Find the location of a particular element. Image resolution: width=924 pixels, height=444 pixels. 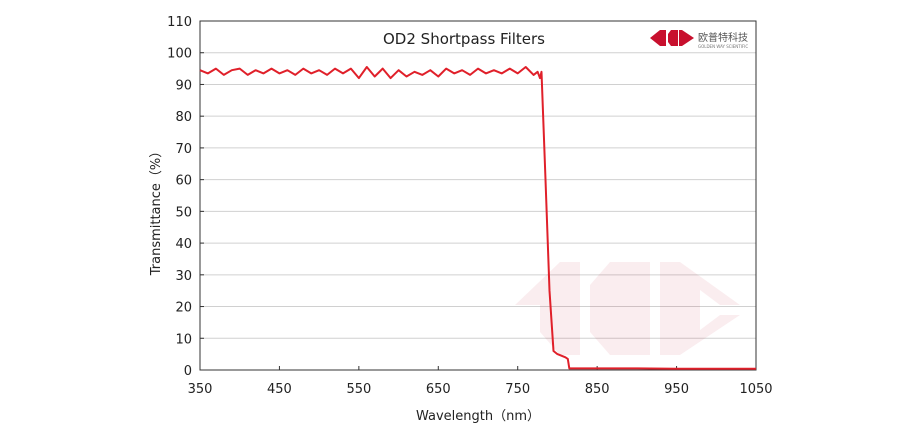

brand-logo: 欧普特科技 GOLDEN WAY SCIENTIFIC is located at coordinates (699, 39).